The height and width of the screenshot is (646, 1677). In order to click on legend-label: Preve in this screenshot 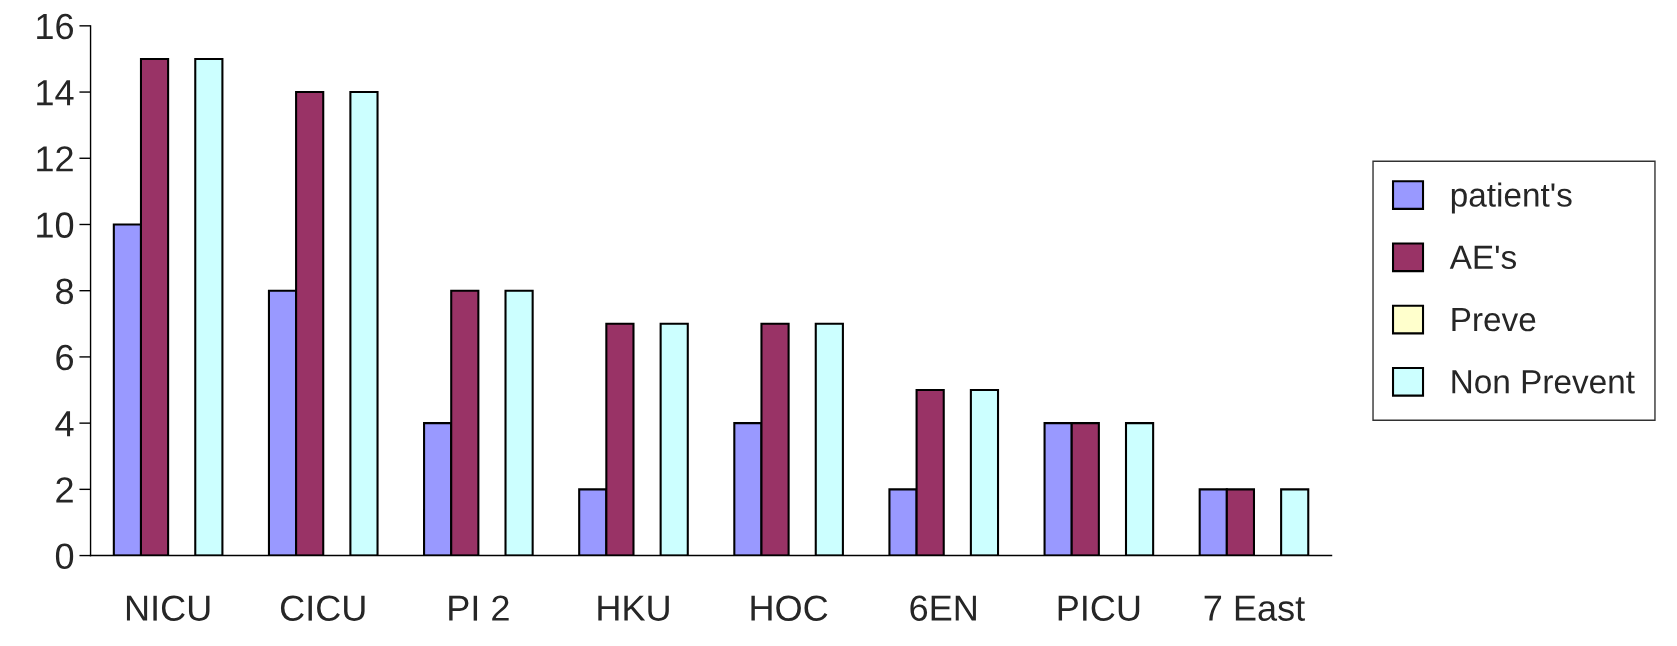, I will do `click(1494, 320)`.